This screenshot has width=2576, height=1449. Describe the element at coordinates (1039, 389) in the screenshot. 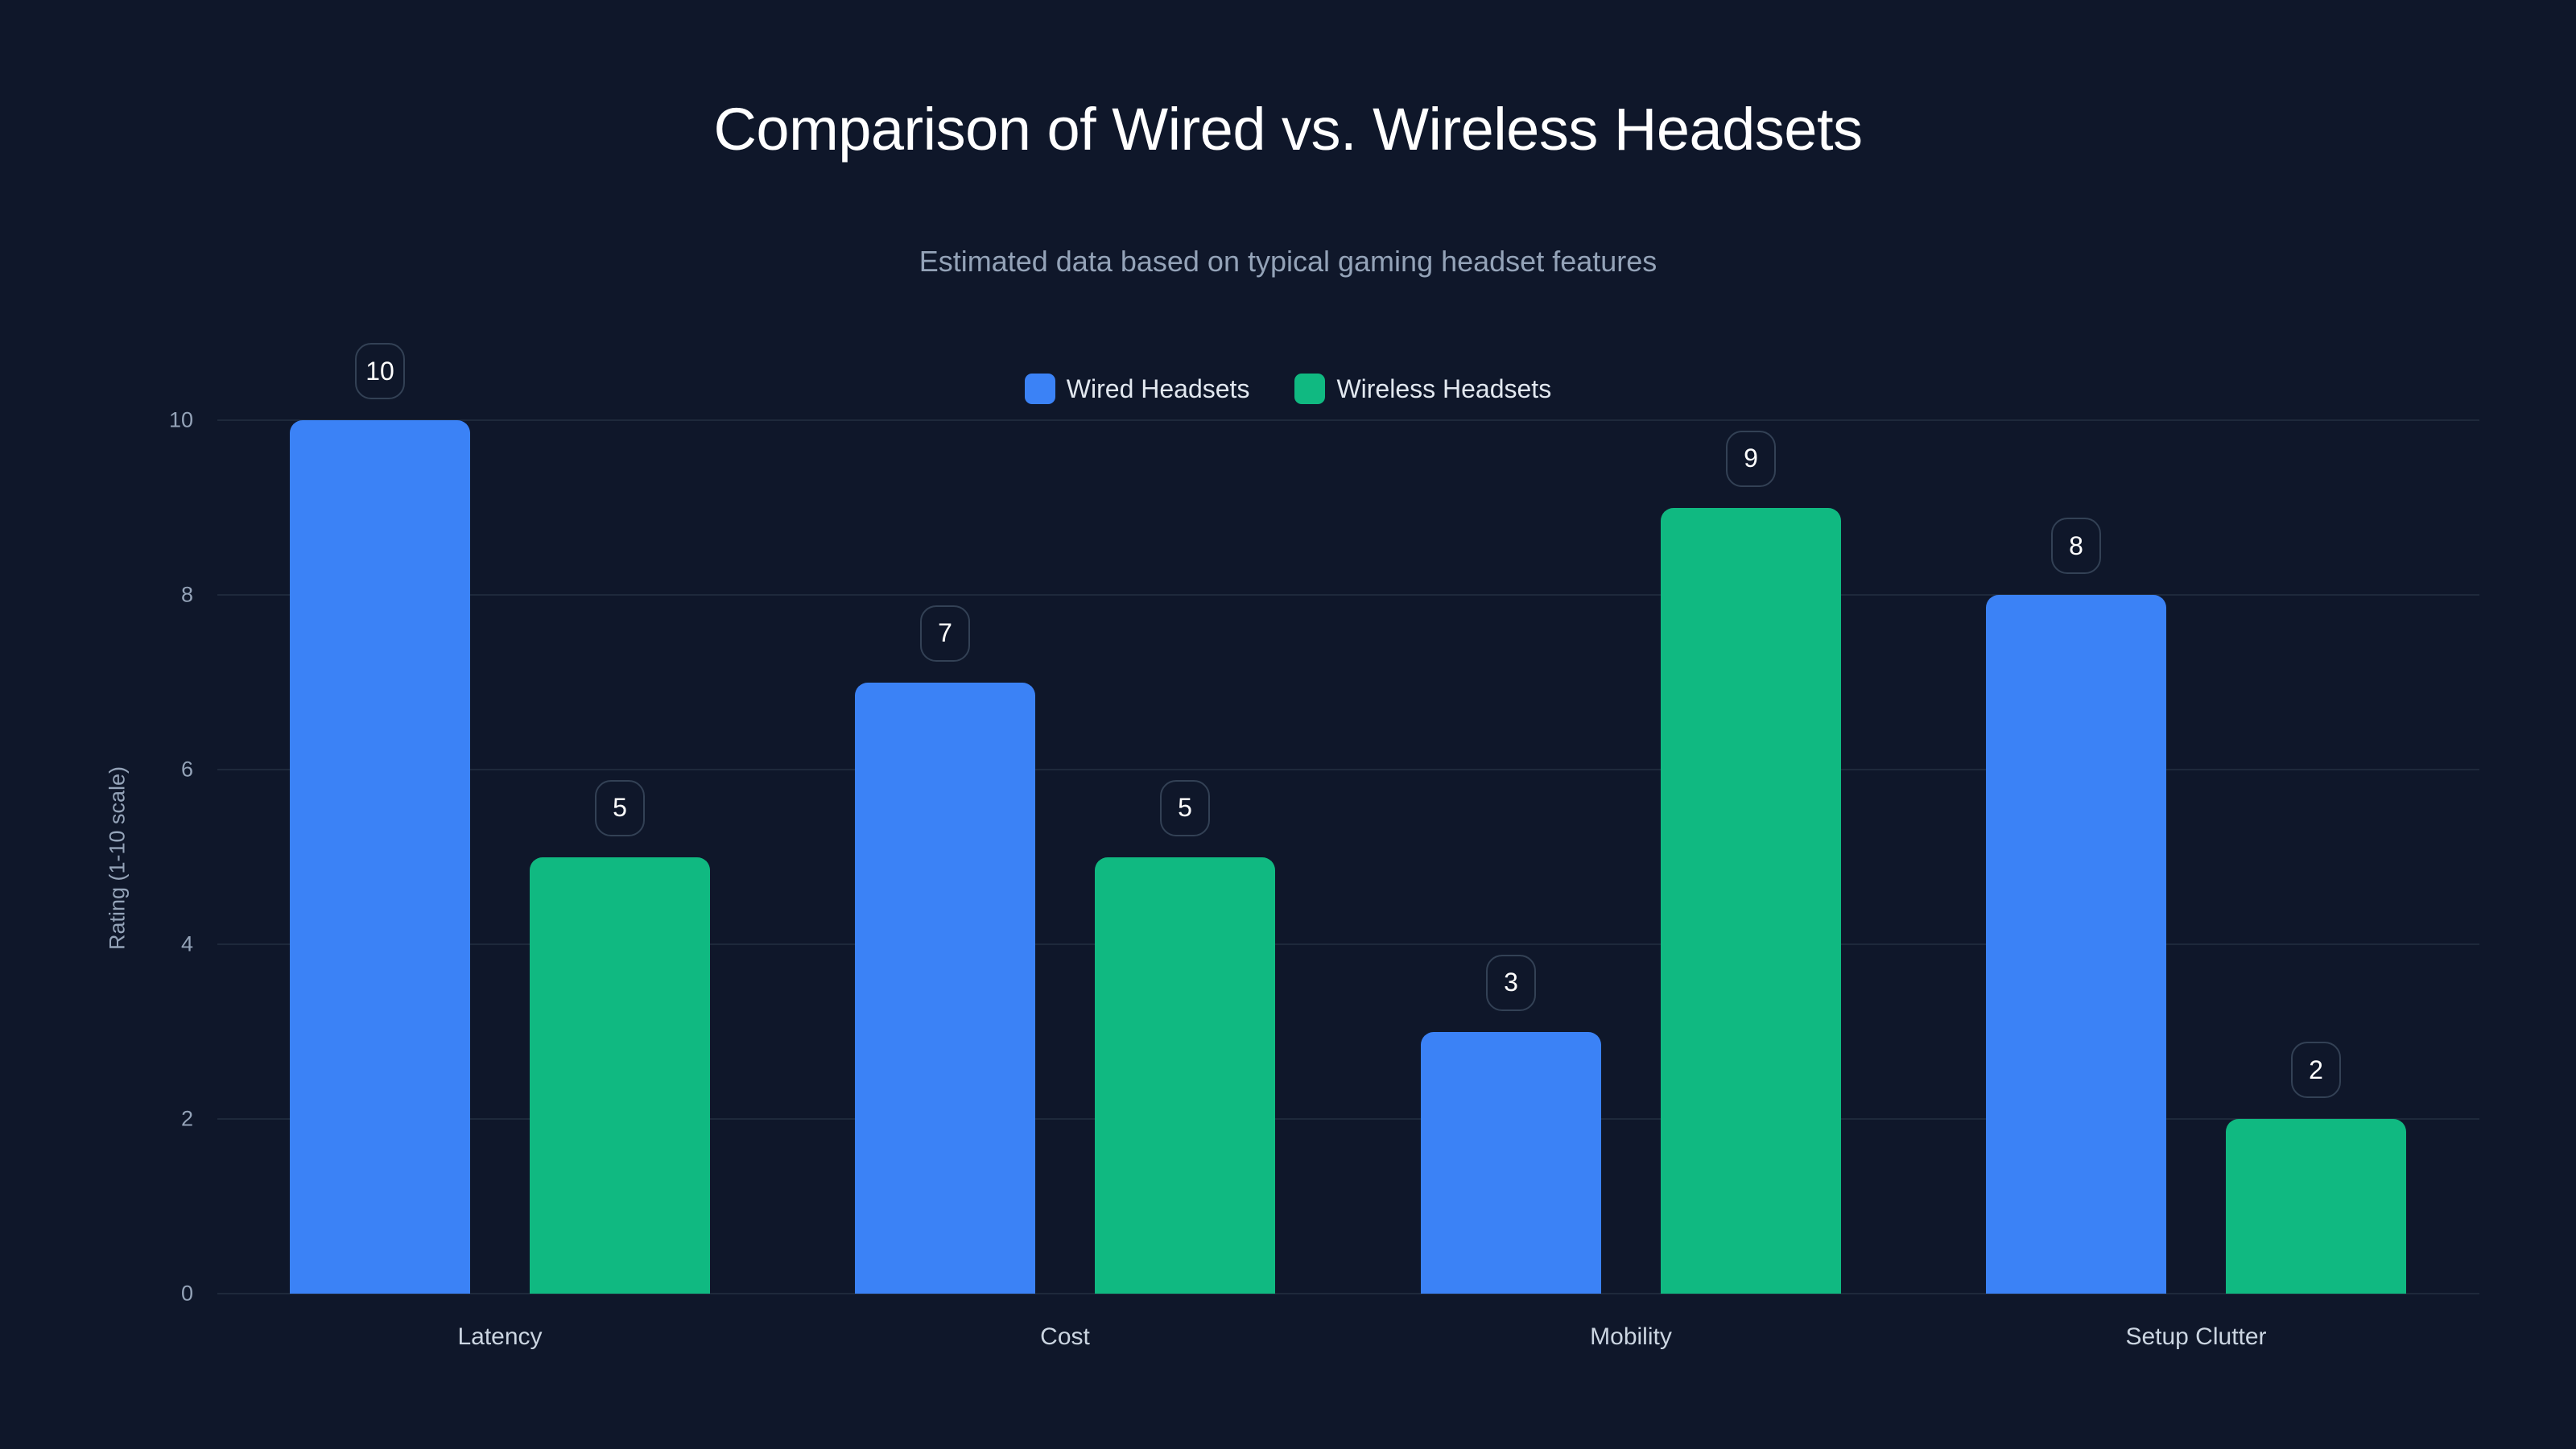

I see `legend-swatch-wired` at that location.